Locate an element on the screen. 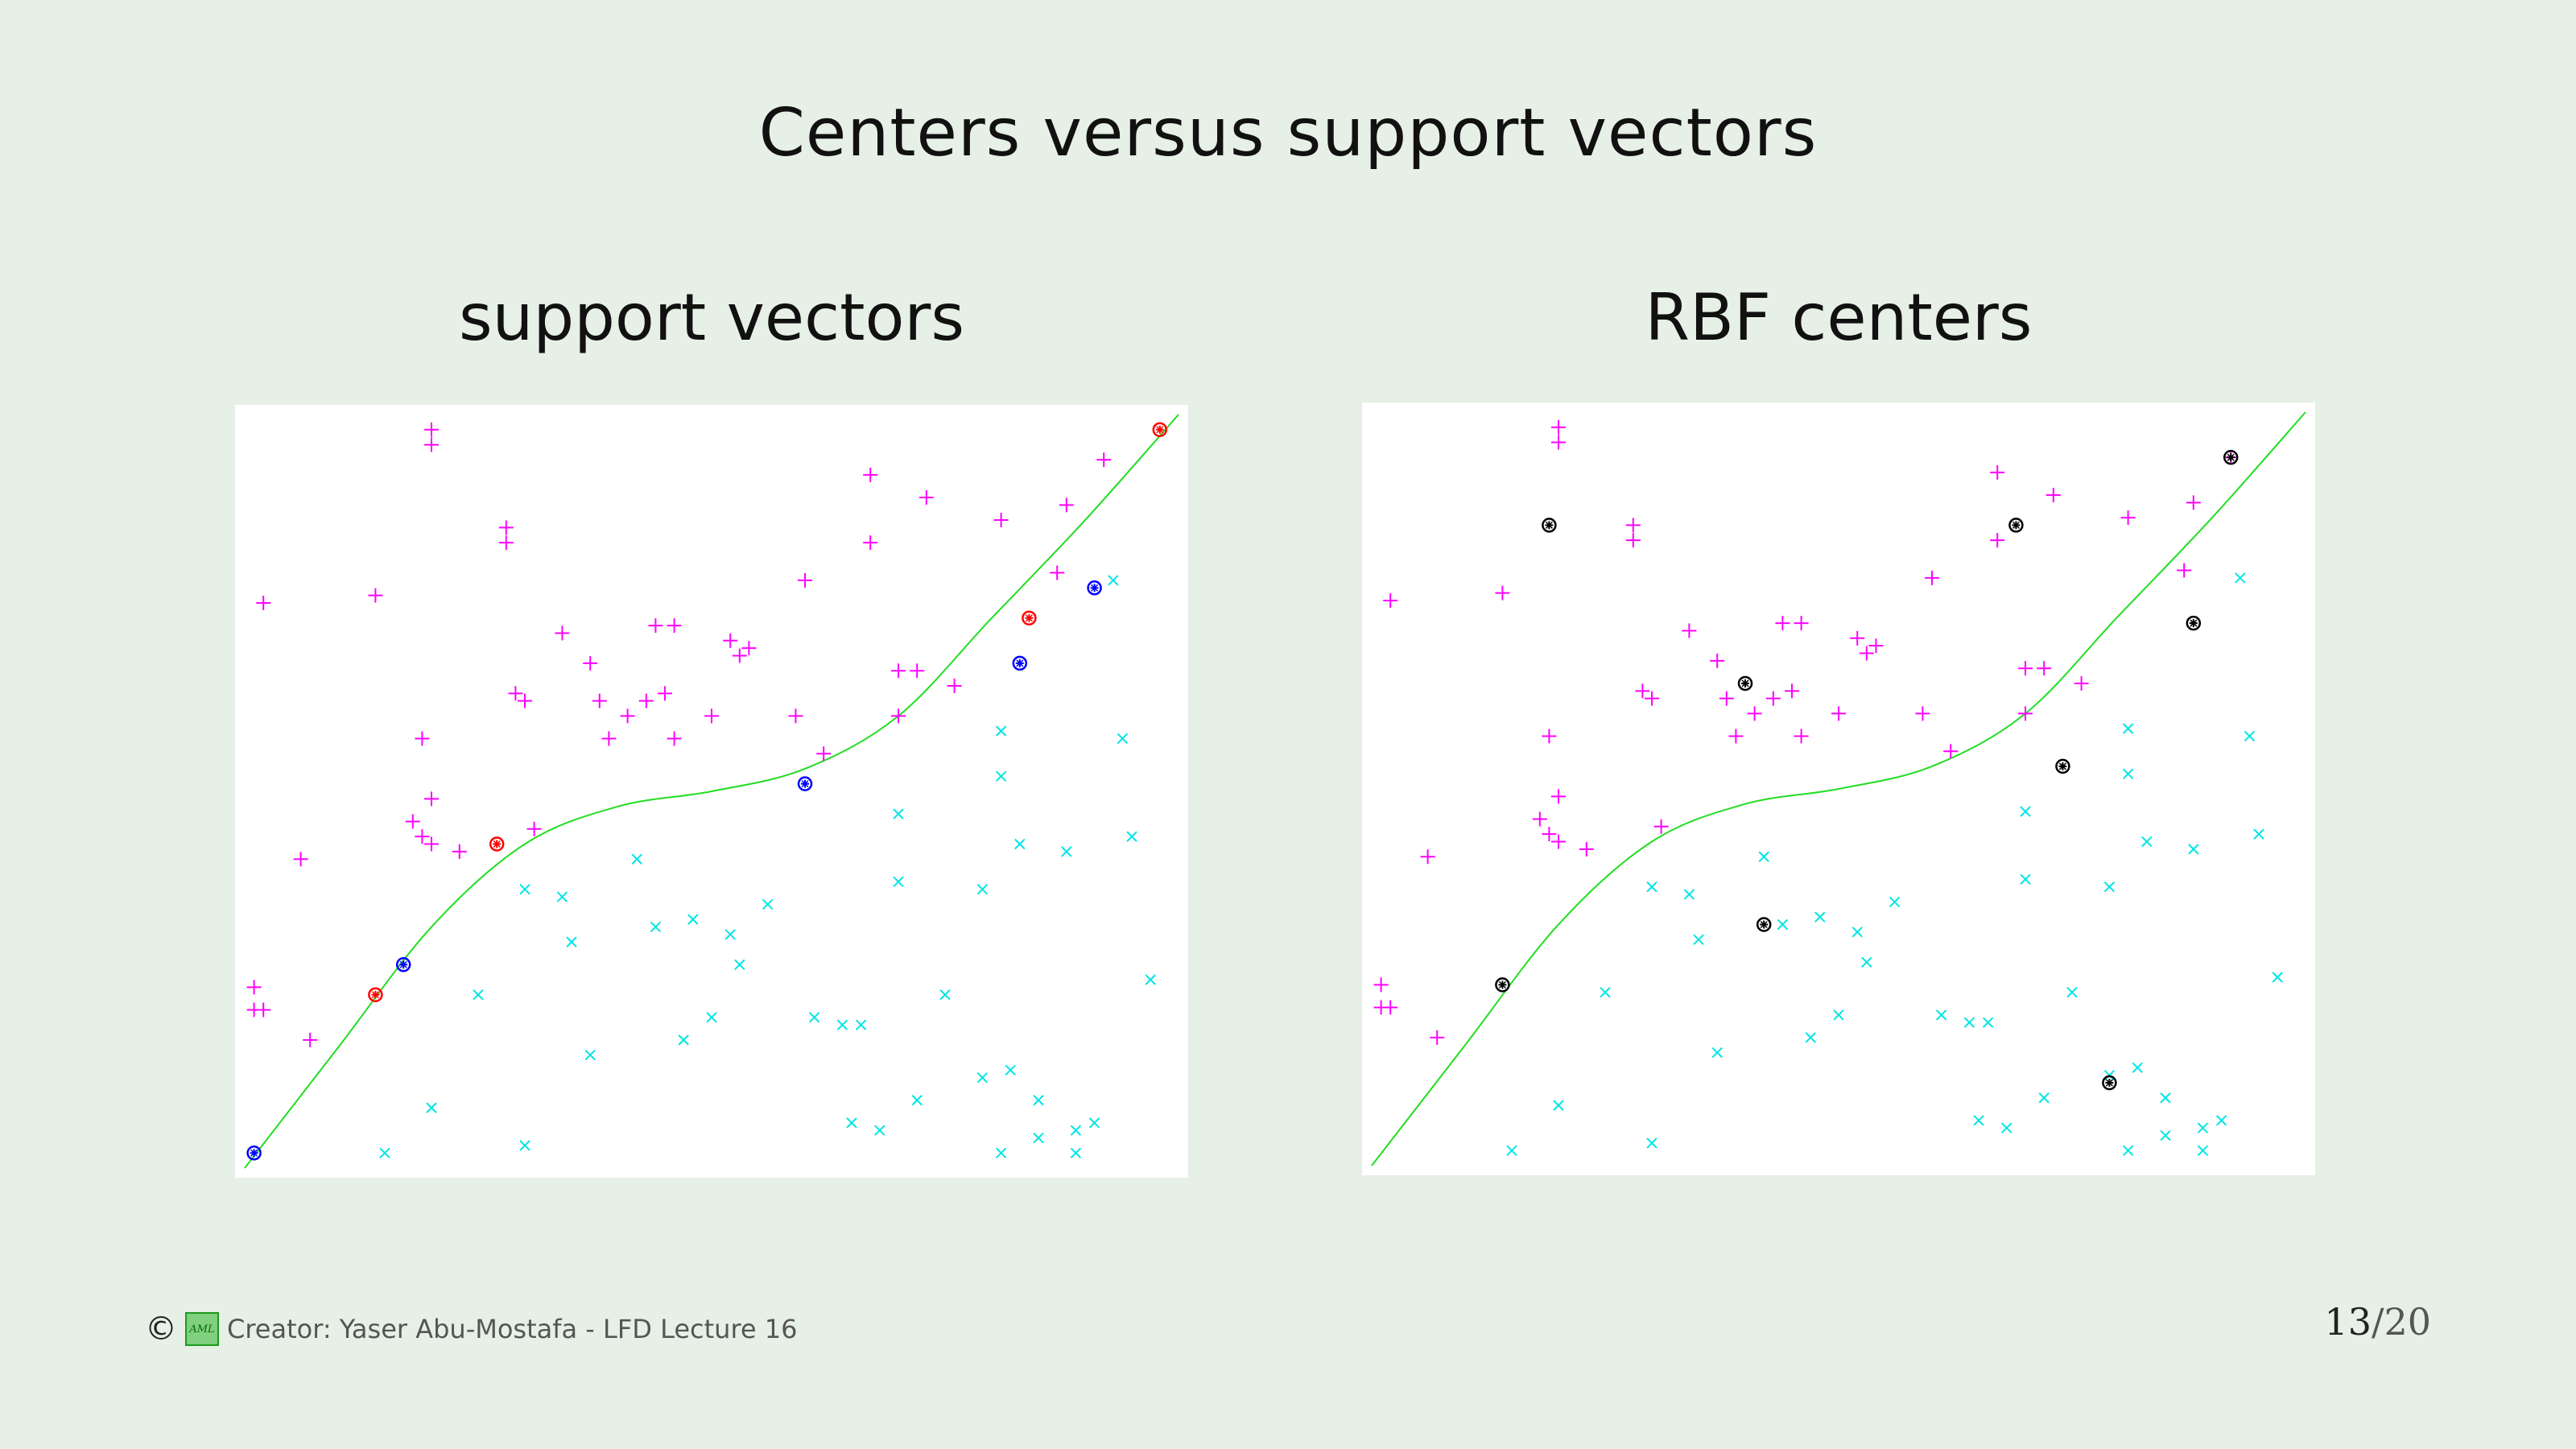 The image size is (2576, 1449). left-plot-title: support vectors is located at coordinates (711, 317).